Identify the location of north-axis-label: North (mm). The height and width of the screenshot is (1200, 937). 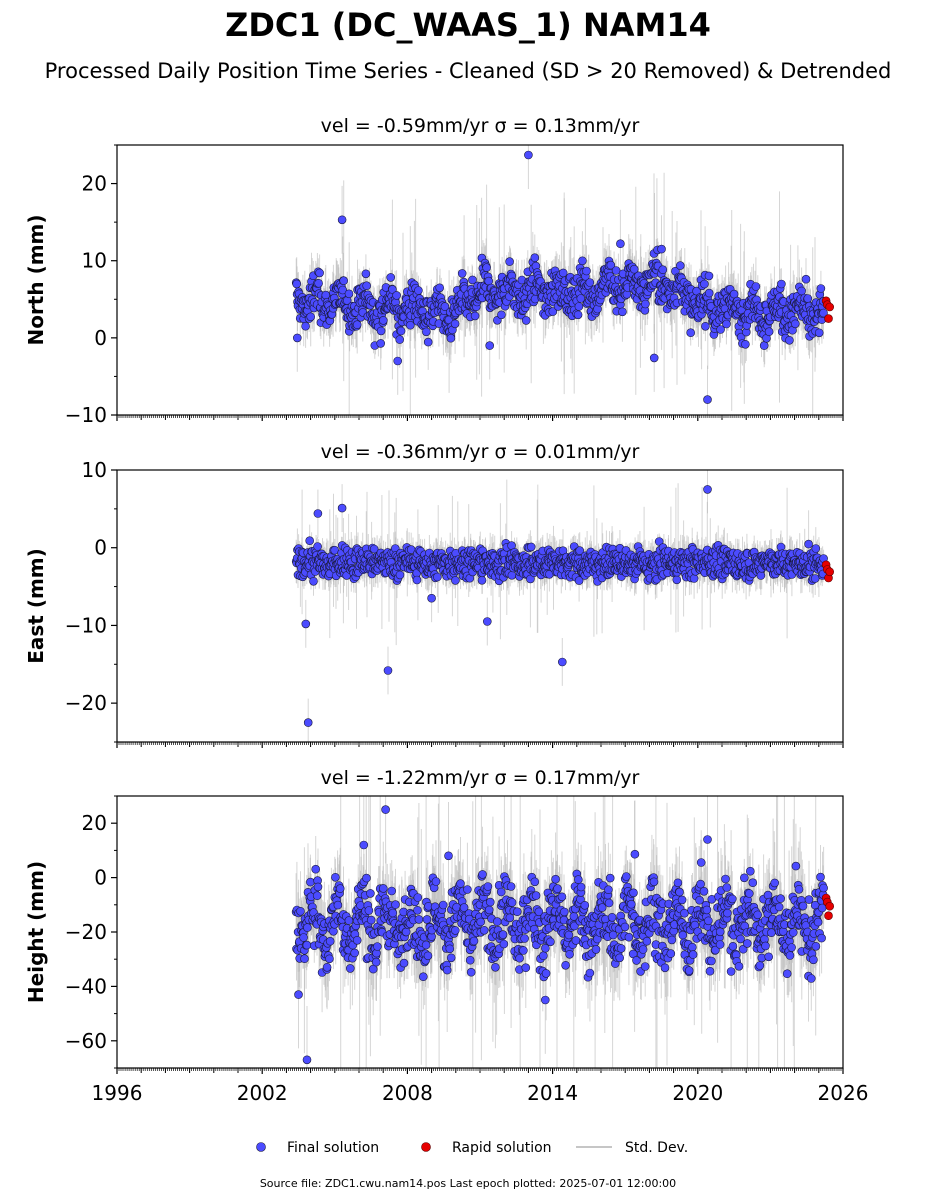
(36, 279).